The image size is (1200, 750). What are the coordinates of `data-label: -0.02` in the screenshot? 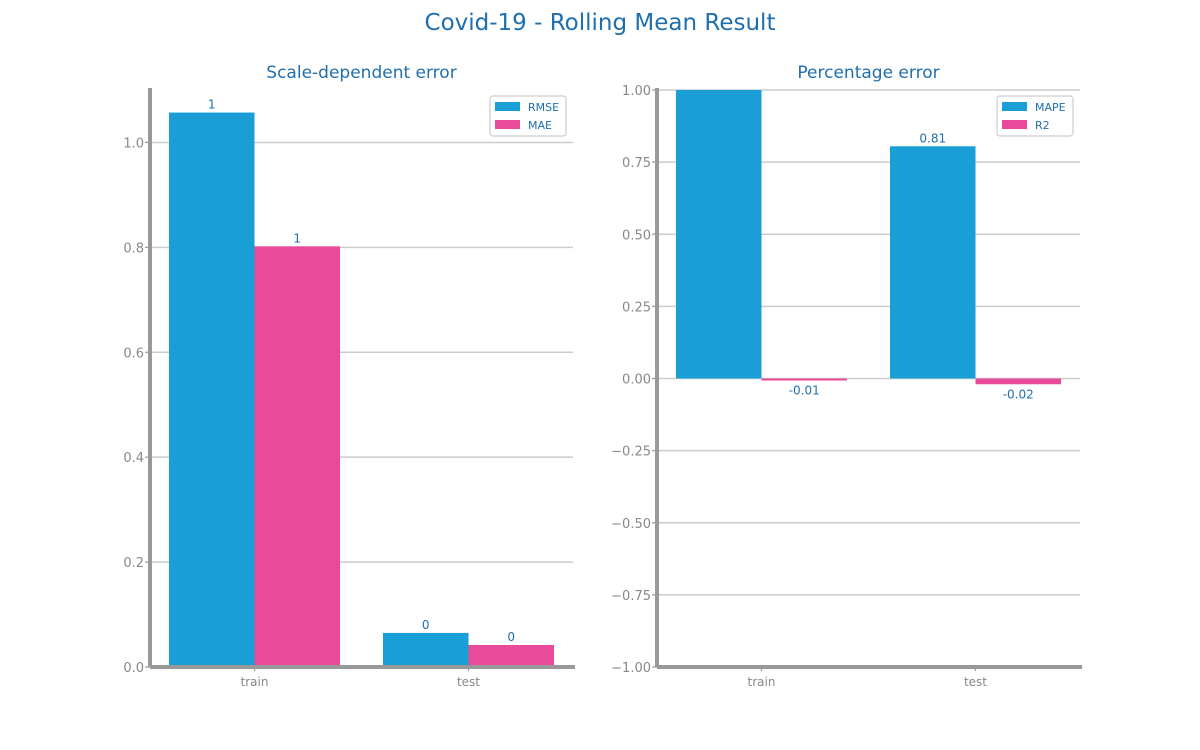 It's located at (1018, 394).